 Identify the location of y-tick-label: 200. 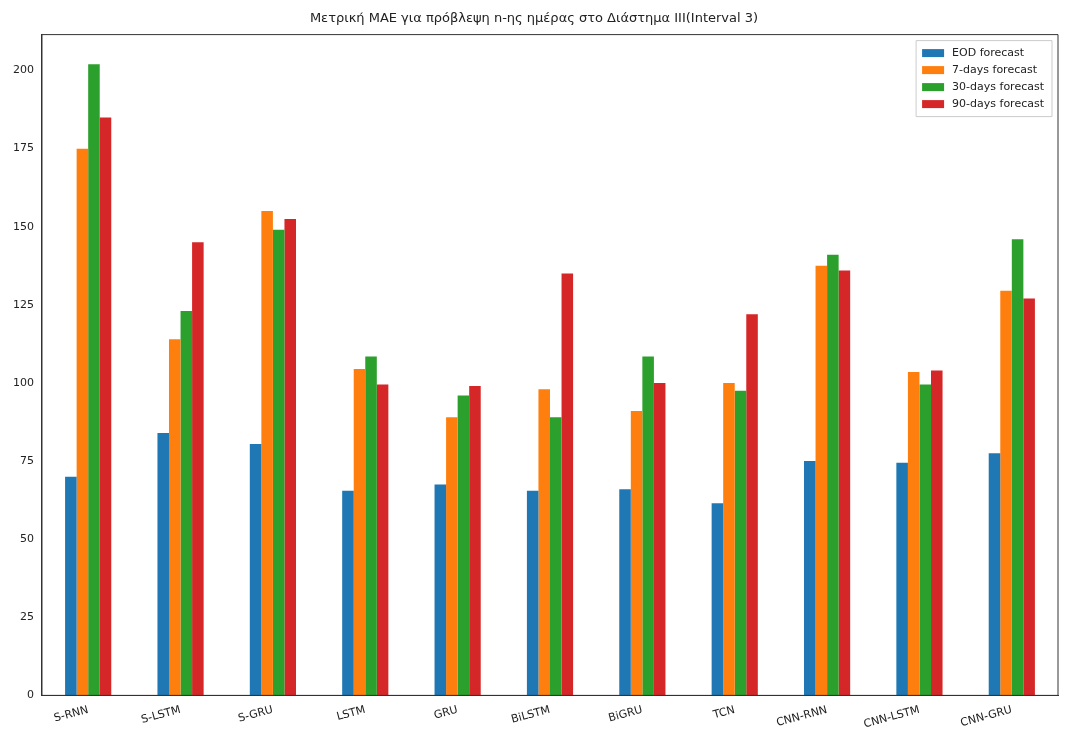
(23, 70).